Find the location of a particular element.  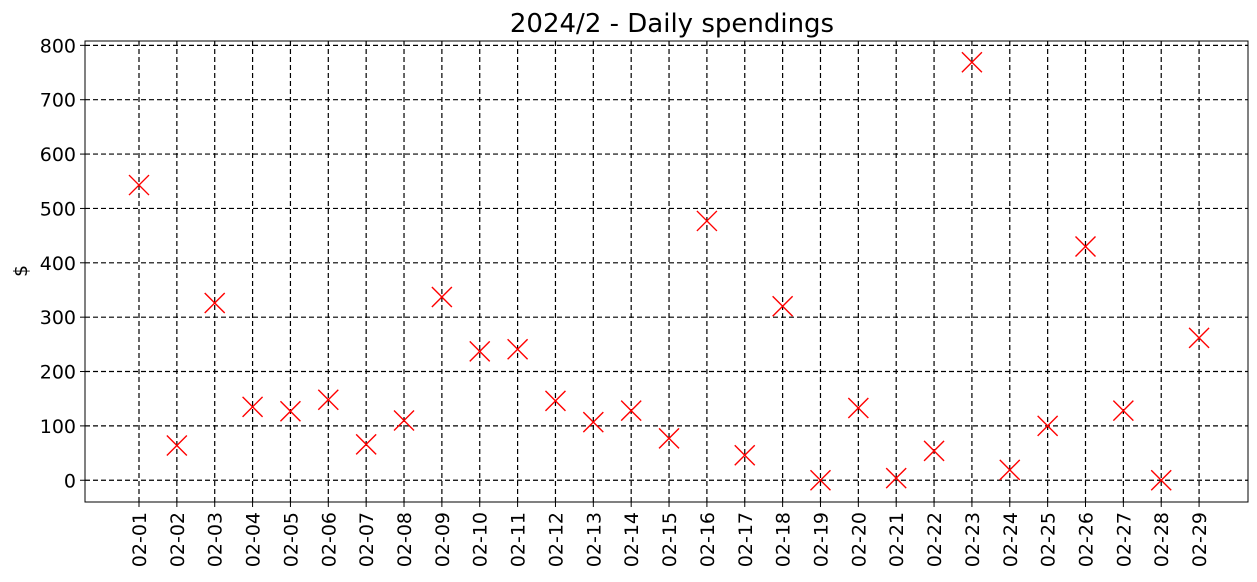

x-tick-label: 02-01 is located at coordinates (140, 539).